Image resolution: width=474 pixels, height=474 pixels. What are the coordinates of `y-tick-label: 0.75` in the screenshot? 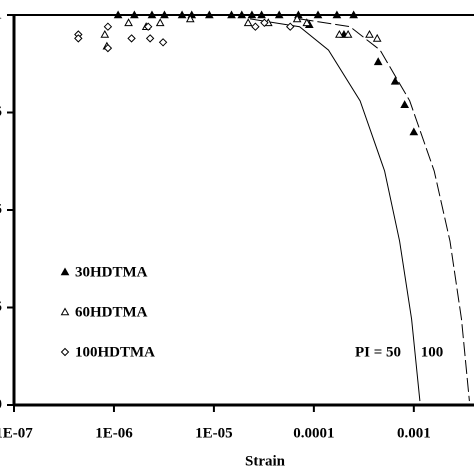 It's located at (1, 112).